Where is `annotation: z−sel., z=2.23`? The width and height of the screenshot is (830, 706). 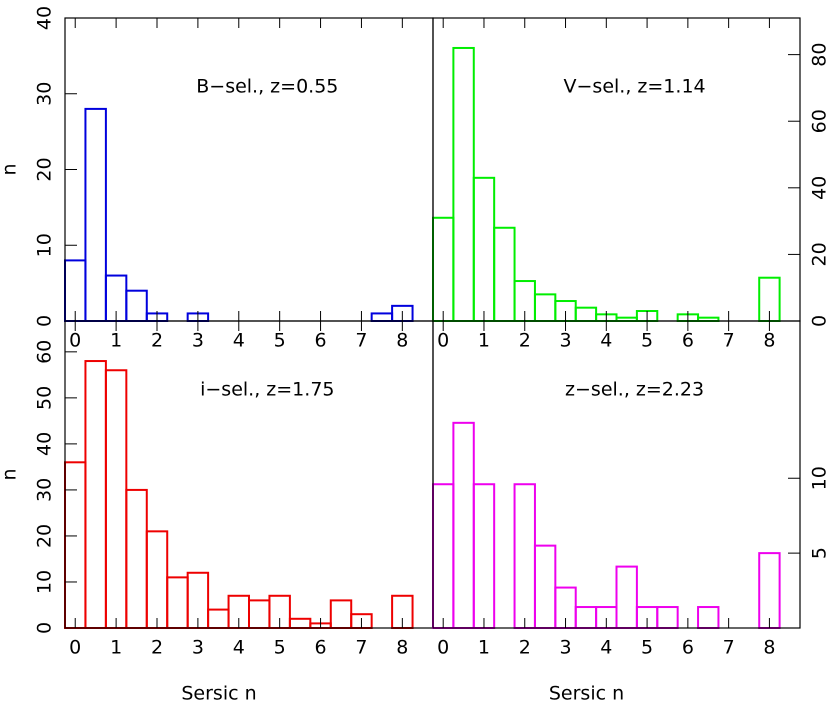 annotation: z−sel., z=2.23 is located at coordinates (634, 390).